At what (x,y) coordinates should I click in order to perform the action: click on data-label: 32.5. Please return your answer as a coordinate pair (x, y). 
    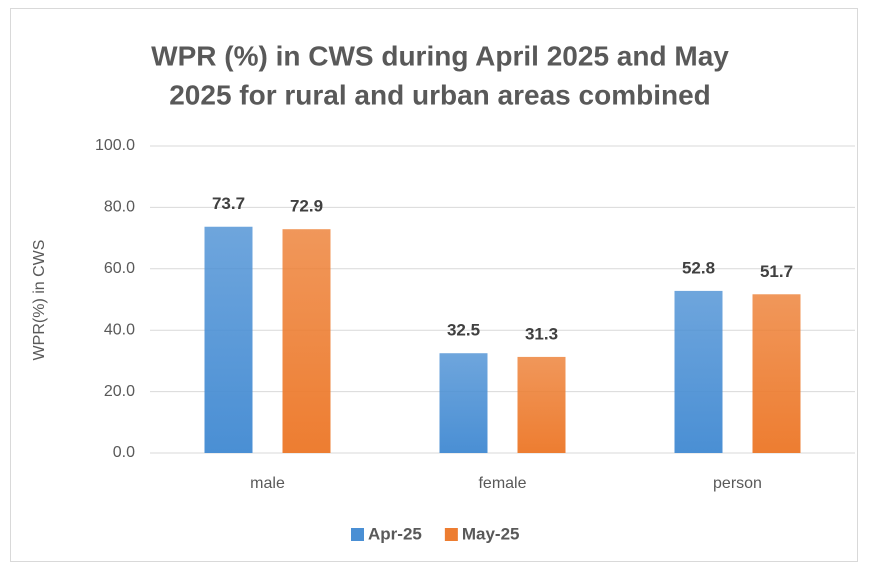
    Looking at the image, I should click on (463, 330).